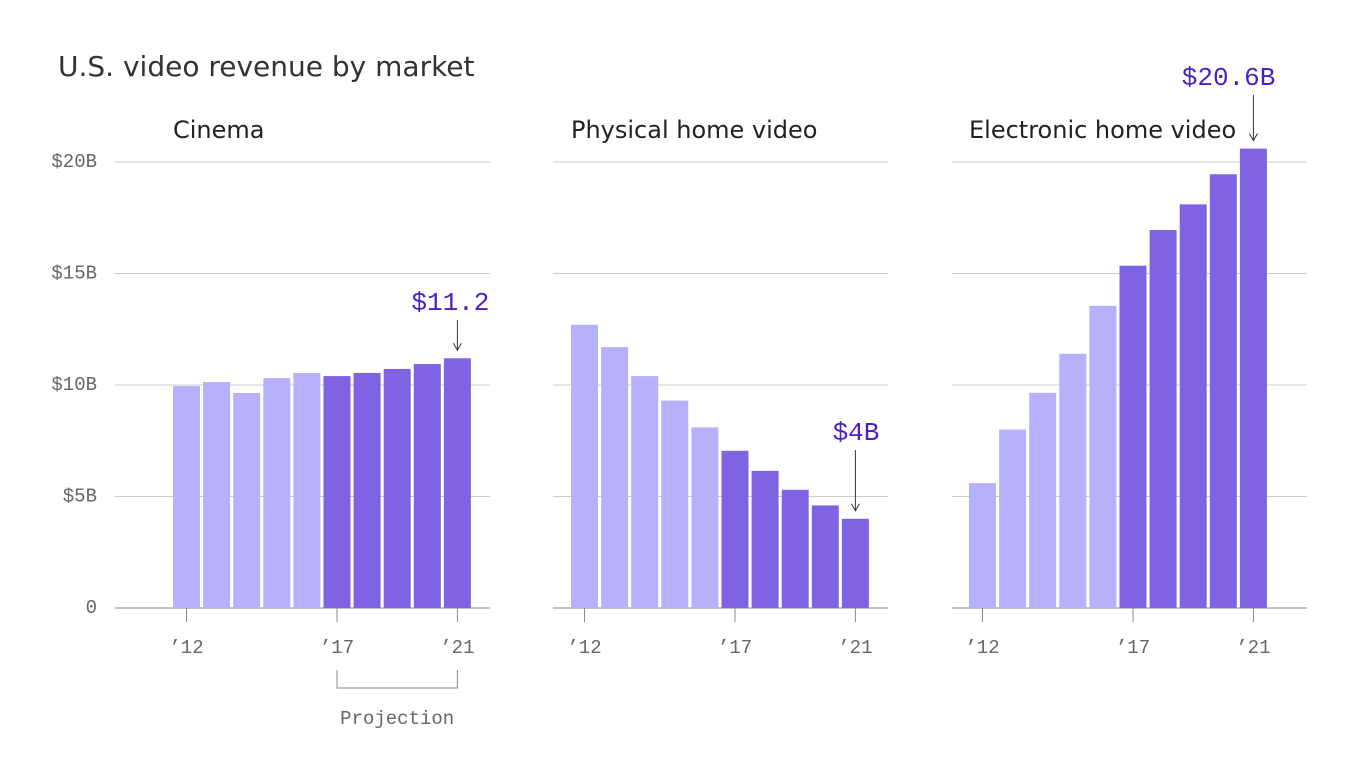 The image size is (1366, 768). What do you see at coordinates (694, 130) in the screenshot?
I see `panel-title: Physical home video` at bounding box center [694, 130].